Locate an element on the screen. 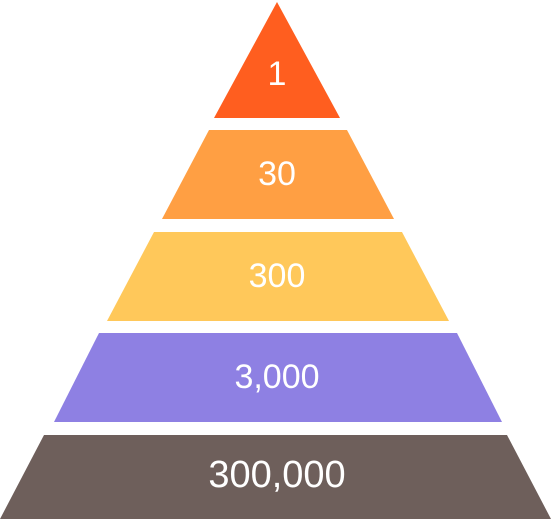  pyramid-tier-3: 300 is located at coordinates (278, 276).